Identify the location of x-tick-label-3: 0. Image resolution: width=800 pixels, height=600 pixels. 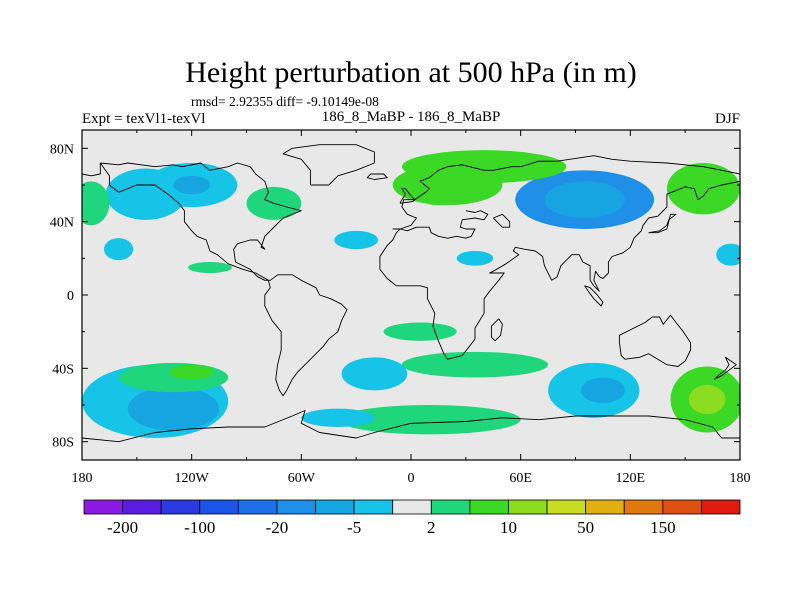
(411, 478).